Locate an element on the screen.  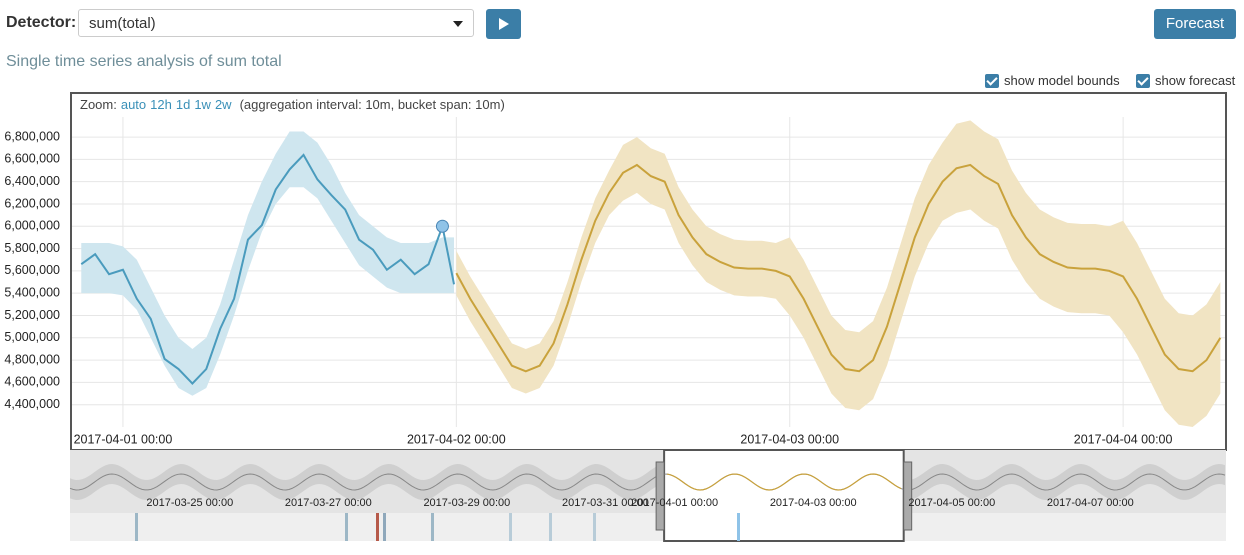
y-tick-label: 4,400,000 is located at coordinates (32, 404).